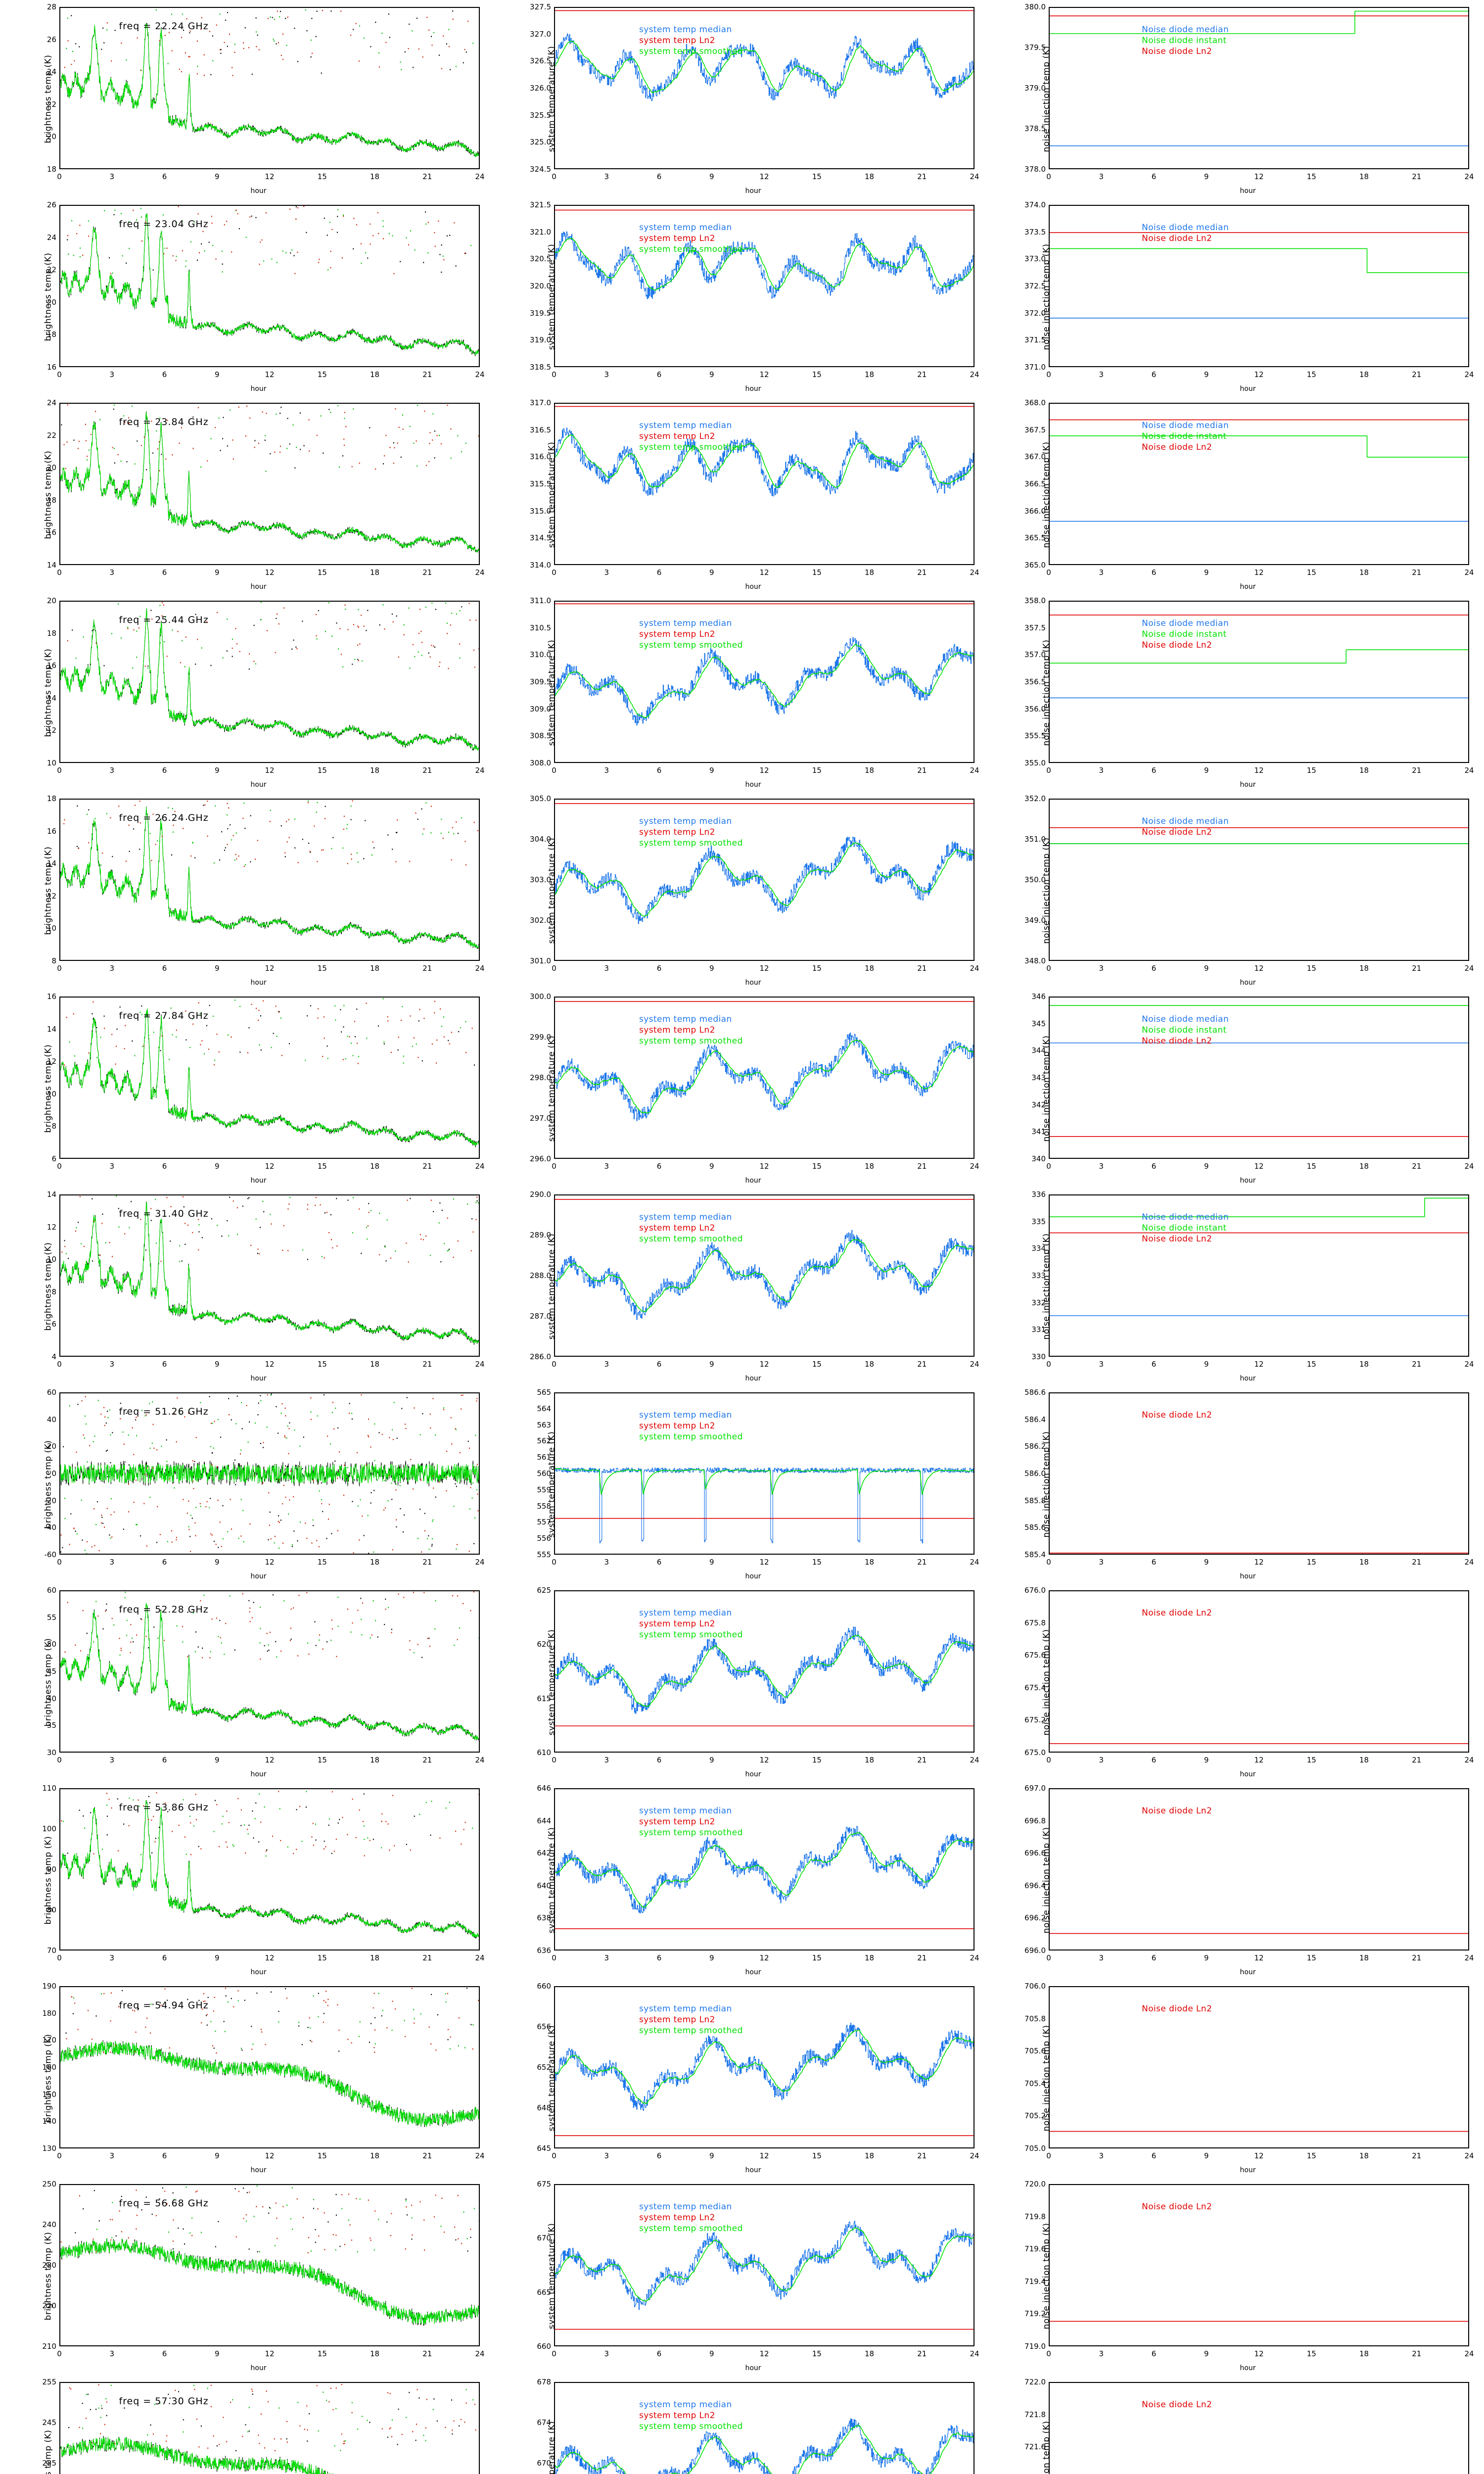  Describe the element at coordinates (1038, 1302) in the screenshot. I see `y-tick-label: 332` at that location.